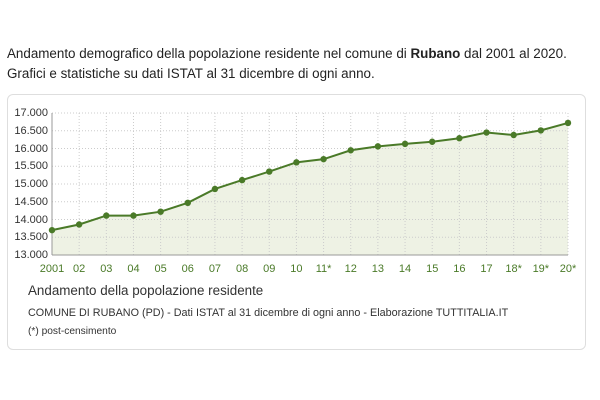  Describe the element at coordinates (187, 269) in the screenshot. I see `x-tick-label: 06` at that location.